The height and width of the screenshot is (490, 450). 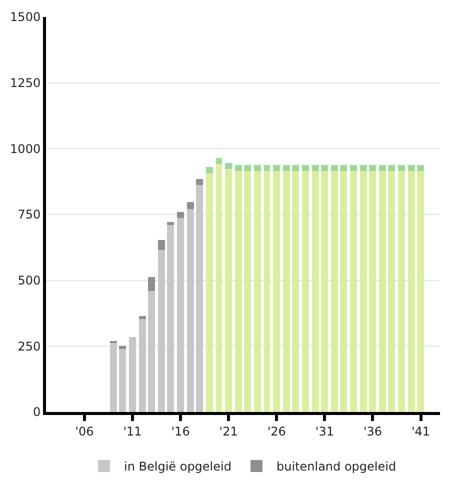 What do you see at coordinates (36, 412) in the screenshot?
I see `y-tick-label: 0` at bounding box center [36, 412].